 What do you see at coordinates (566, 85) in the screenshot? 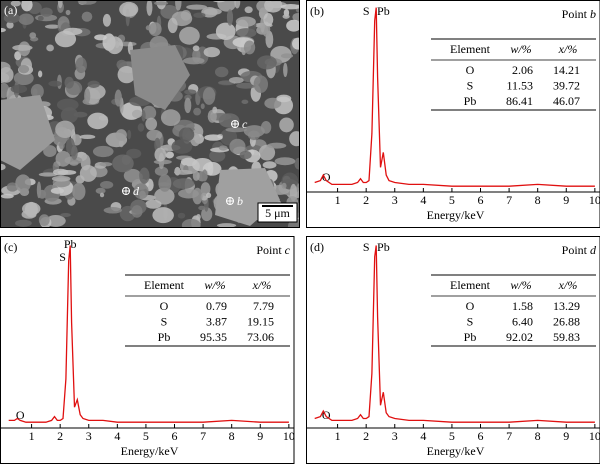
I see `table-cell: 39.72` at bounding box center [566, 85].